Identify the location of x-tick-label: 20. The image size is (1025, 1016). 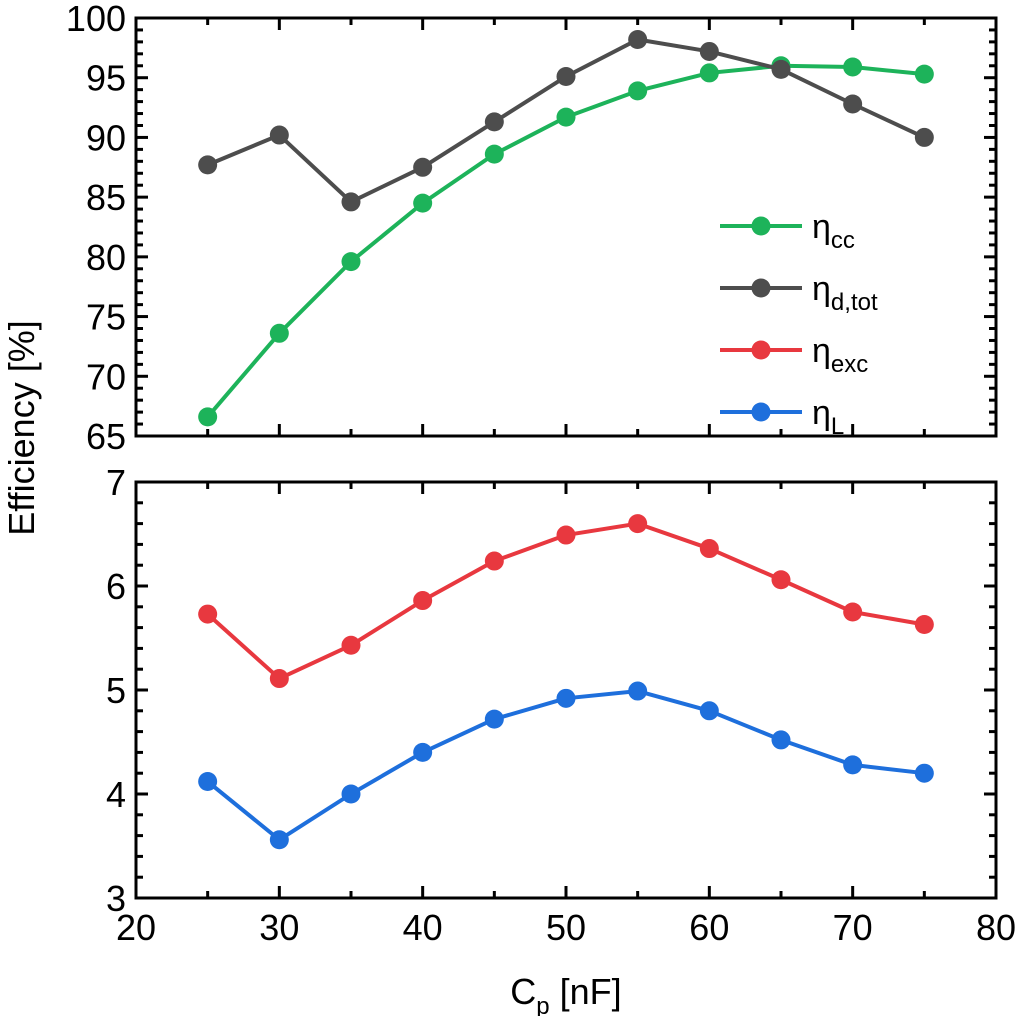
(136, 927).